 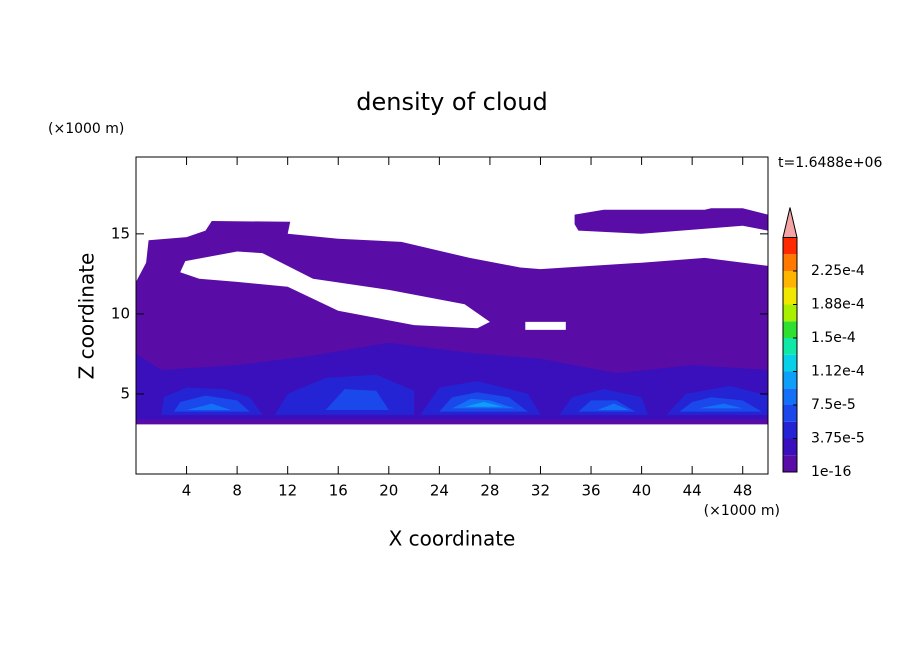 I want to click on x-tick-label: 48, so click(x=742, y=491).